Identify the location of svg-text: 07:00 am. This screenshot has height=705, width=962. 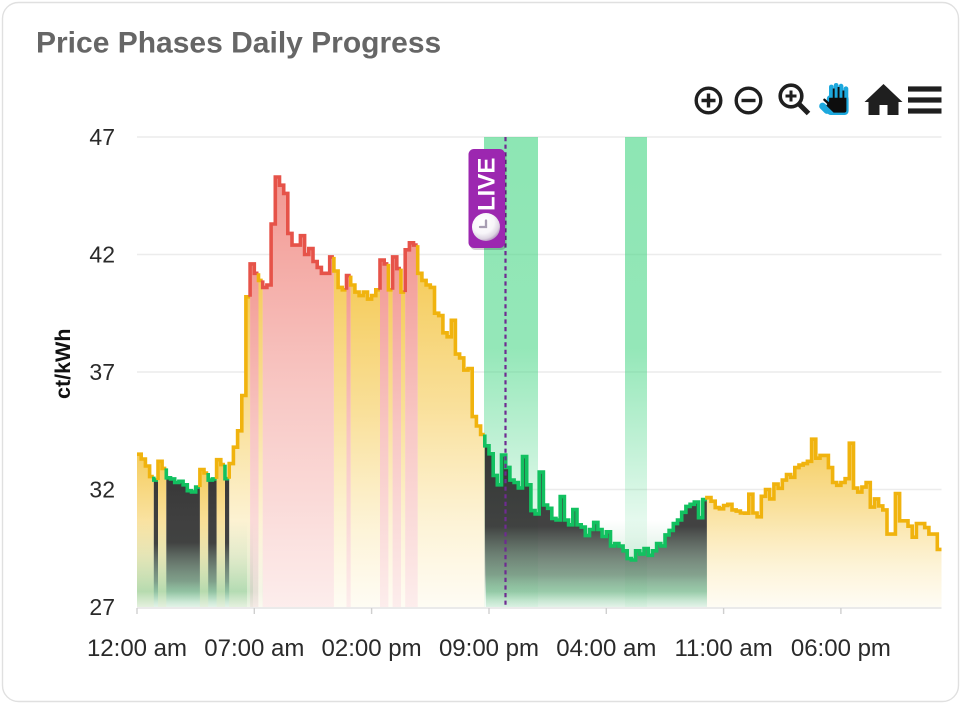
(254, 648).